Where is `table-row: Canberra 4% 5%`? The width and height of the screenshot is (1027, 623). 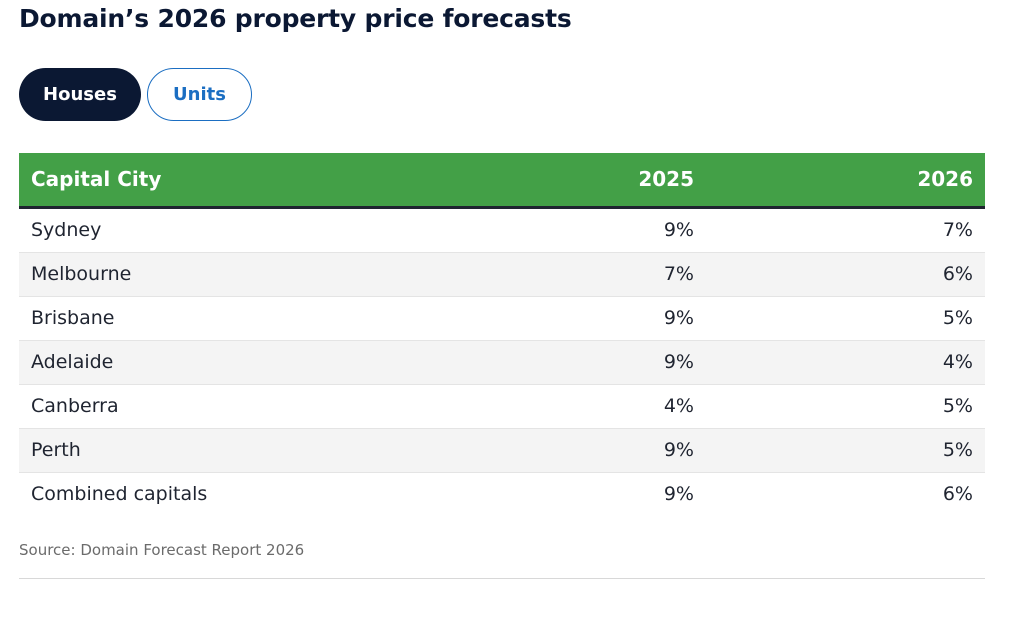 table-row: Canberra 4% 5% is located at coordinates (502, 406).